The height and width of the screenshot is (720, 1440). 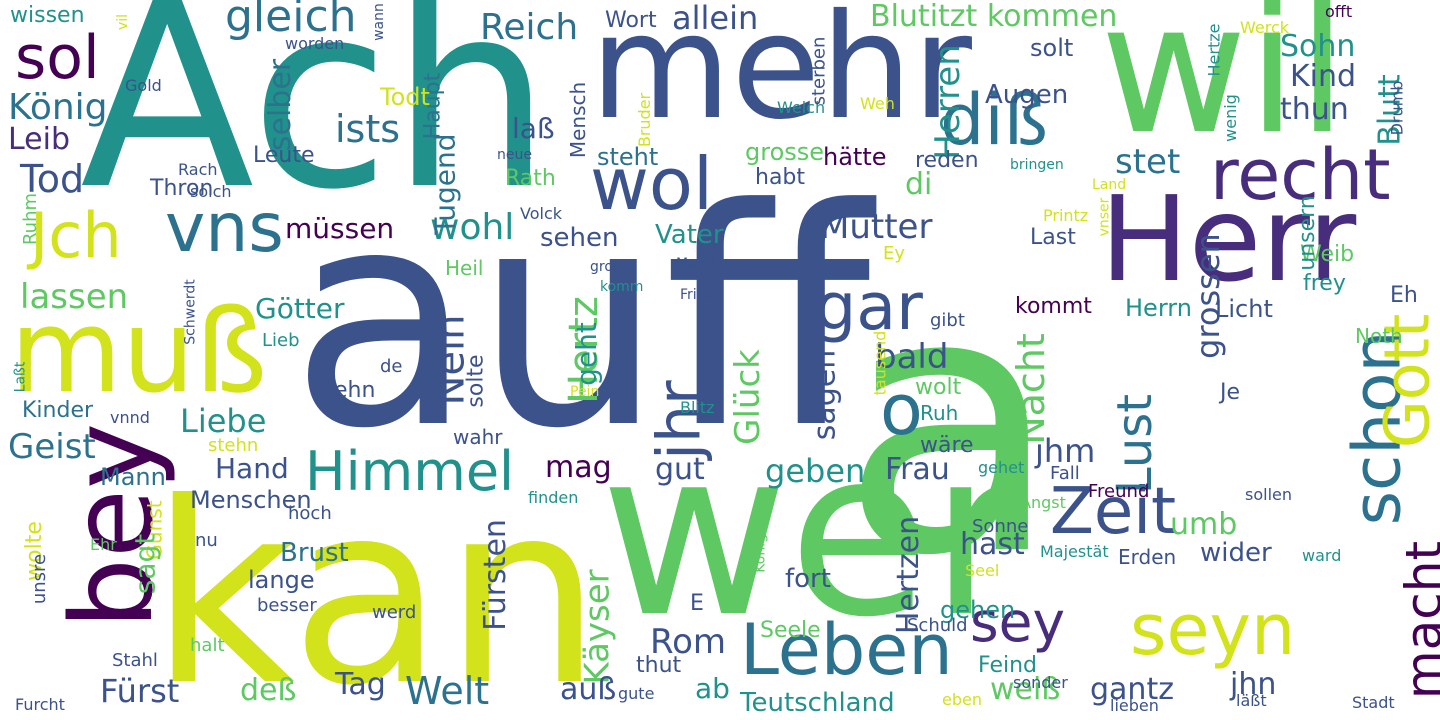 What do you see at coordinates (376, 584) in the screenshot?
I see `word-kan: kan` at bounding box center [376, 584].